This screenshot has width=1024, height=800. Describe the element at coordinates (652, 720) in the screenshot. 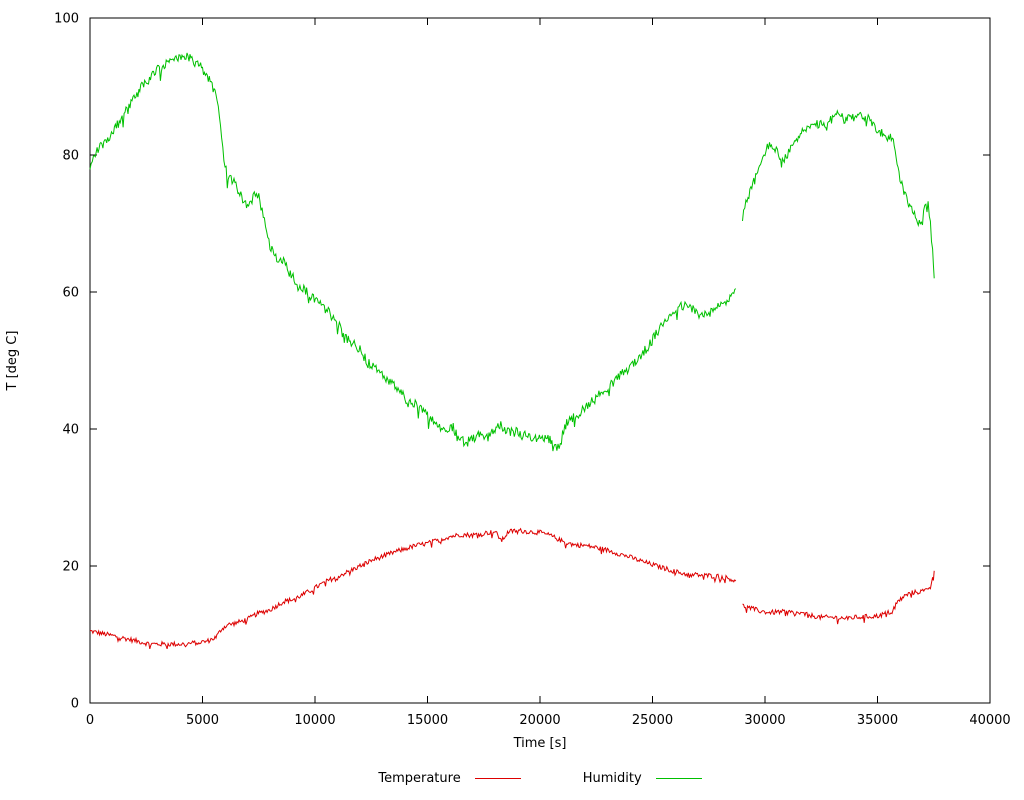

I see `x-tick-label: 25000` at that location.